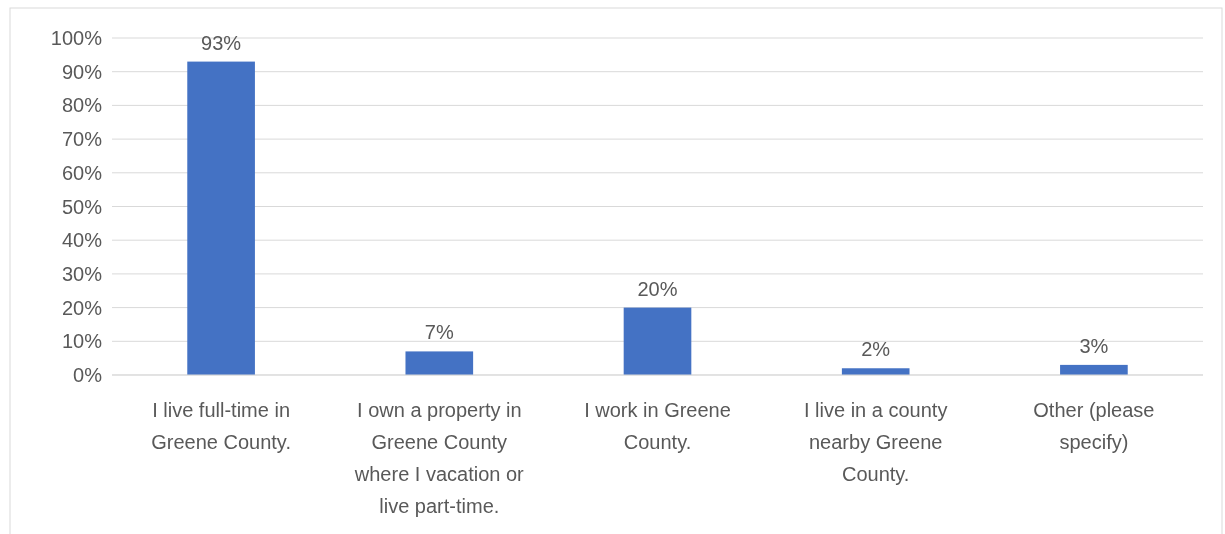  What do you see at coordinates (876, 349) in the screenshot?
I see `data-label: 2%` at bounding box center [876, 349].